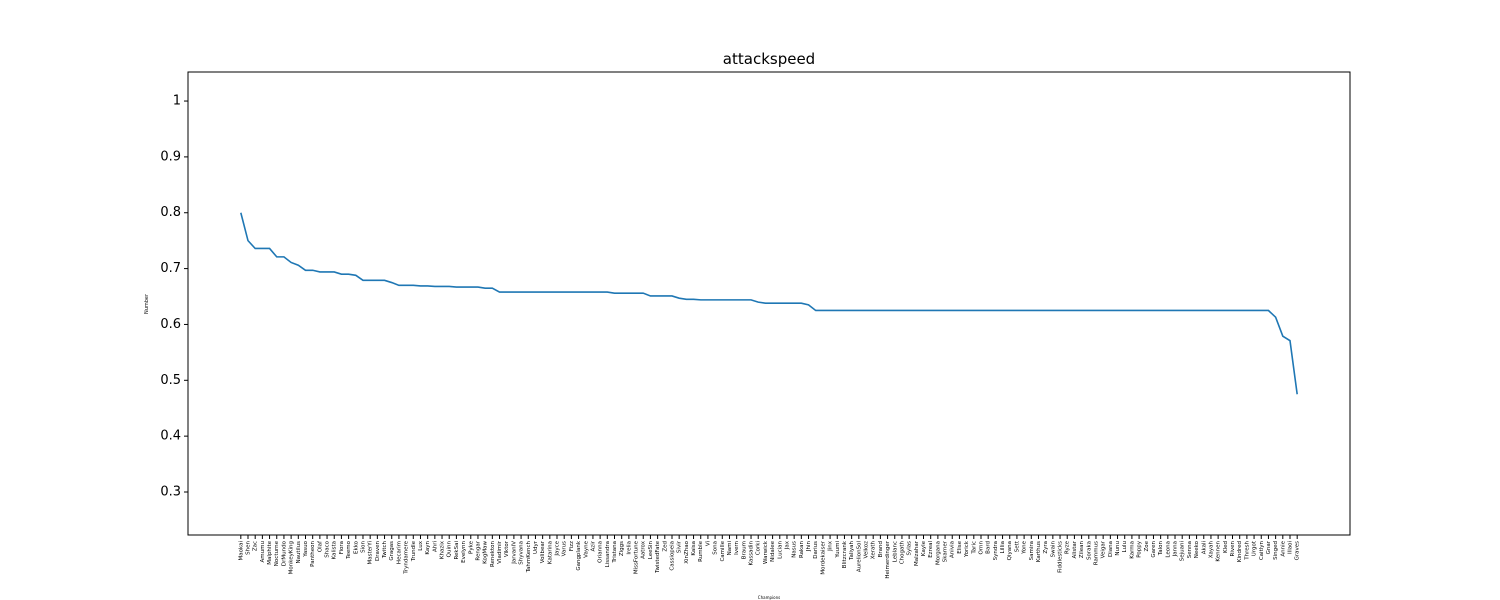 Image resolution: width=1500 pixels, height=600 pixels. I want to click on x-tick-label: Maokai, so click(241, 551).